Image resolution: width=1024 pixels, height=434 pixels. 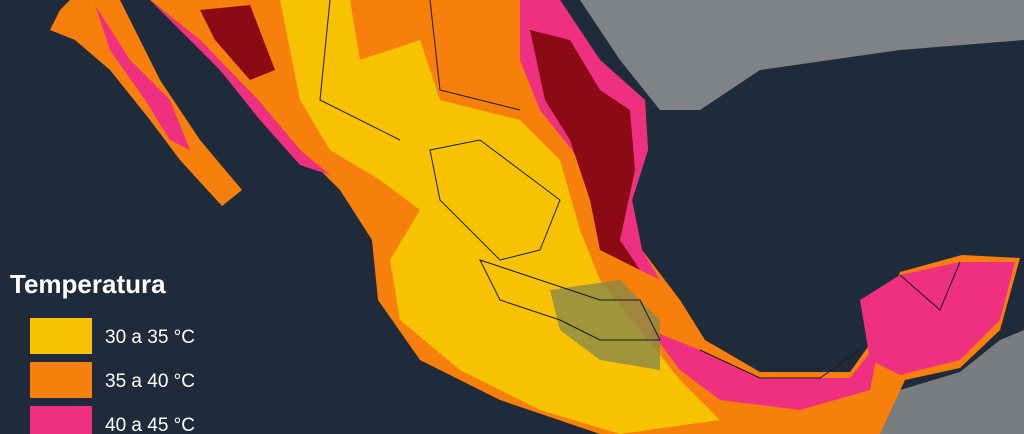 What do you see at coordinates (765, 370) in the screenshot?
I see `south-hot` at bounding box center [765, 370].